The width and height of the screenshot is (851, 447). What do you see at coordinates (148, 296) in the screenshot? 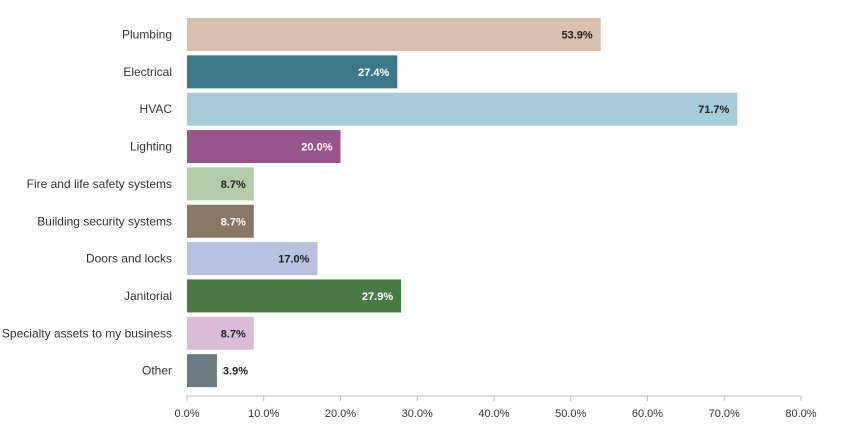
I see `category-label-7: Janitorial` at bounding box center [148, 296].